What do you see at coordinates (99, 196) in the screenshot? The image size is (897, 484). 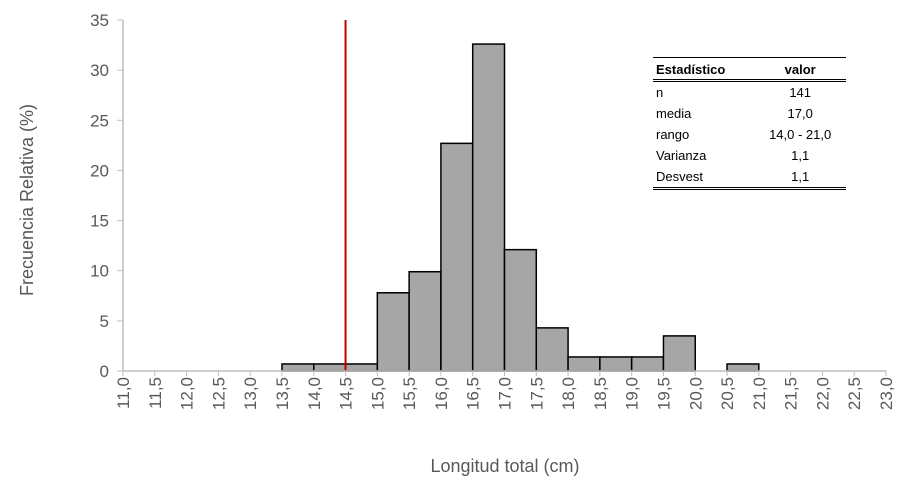 I see `y-tick-labels: 0 5 10 15 20 25 30 35` at bounding box center [99, 196].